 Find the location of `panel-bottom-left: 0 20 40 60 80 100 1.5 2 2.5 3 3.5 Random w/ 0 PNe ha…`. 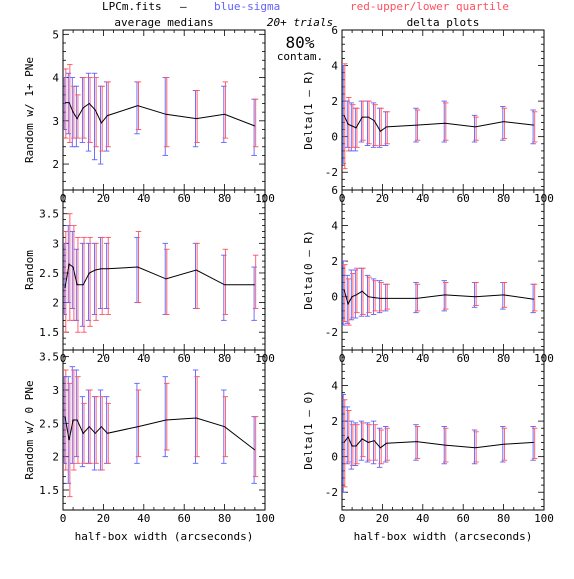

panel-bottom-left: 0 20 40 60 80 100 1.5 2 2.5 3 3.5 Random w/ 0 PNe ha… is located at coordinates (149, 446).